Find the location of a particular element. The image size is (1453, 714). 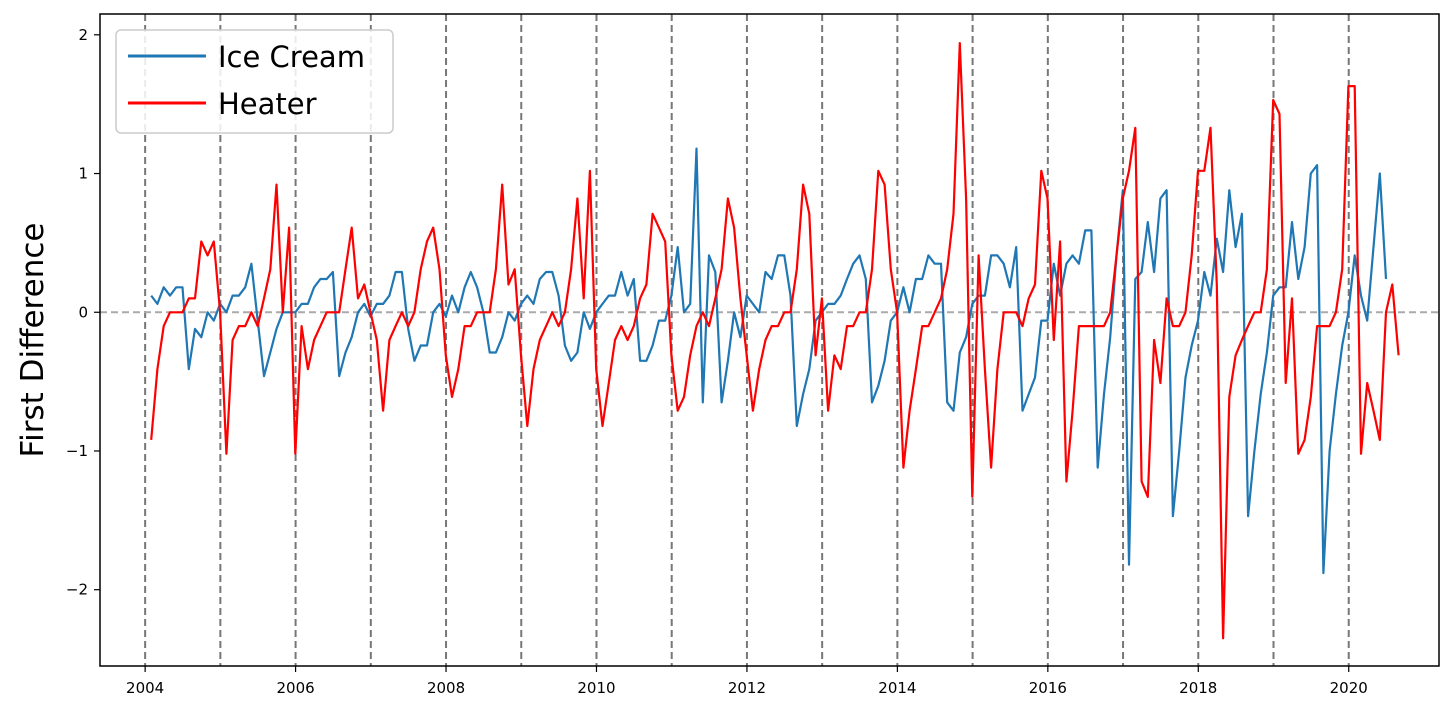

x-tick-label: 2008 is located at coordinates (446, 688).